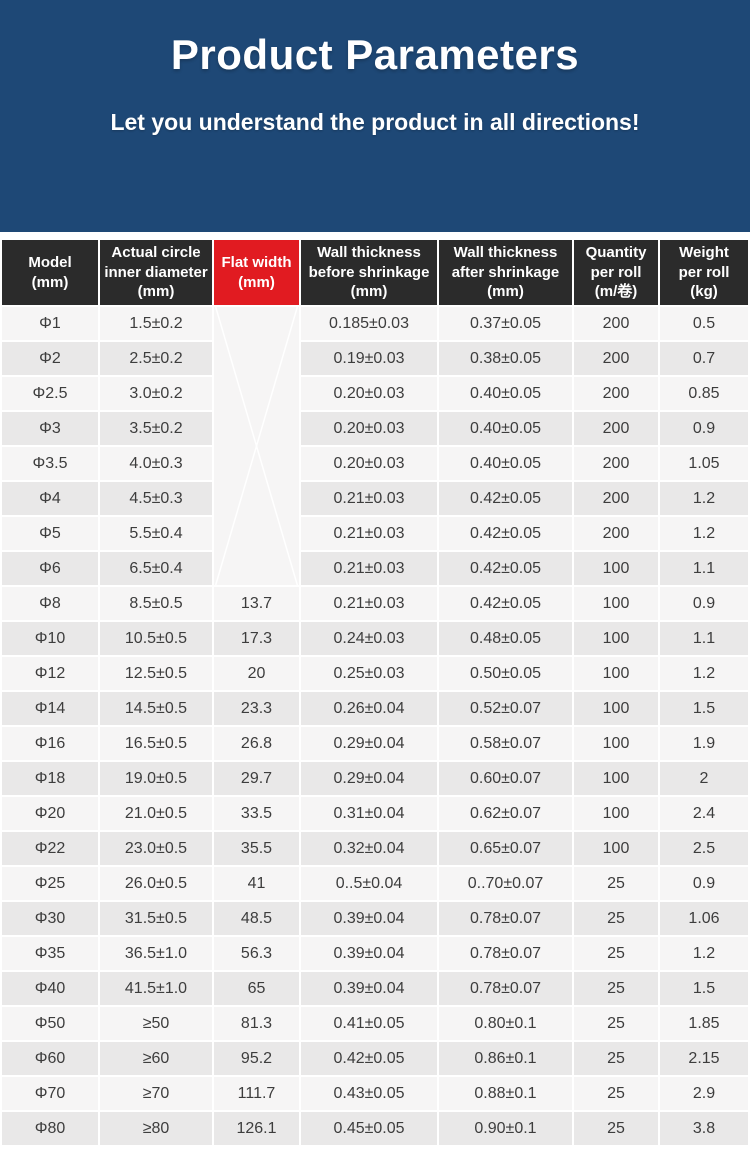  I want to click on table-row: Φ5 5.5±0.4 0.21±0.03 0.42±0.05 200 1.2, so click(375, 533).